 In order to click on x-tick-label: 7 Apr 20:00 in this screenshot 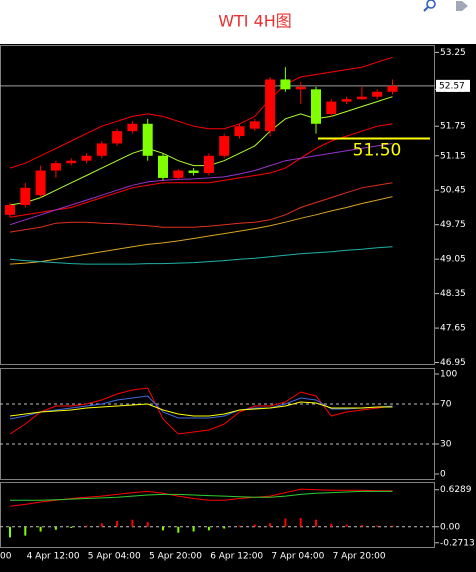, I will do `click(359, 557)`.